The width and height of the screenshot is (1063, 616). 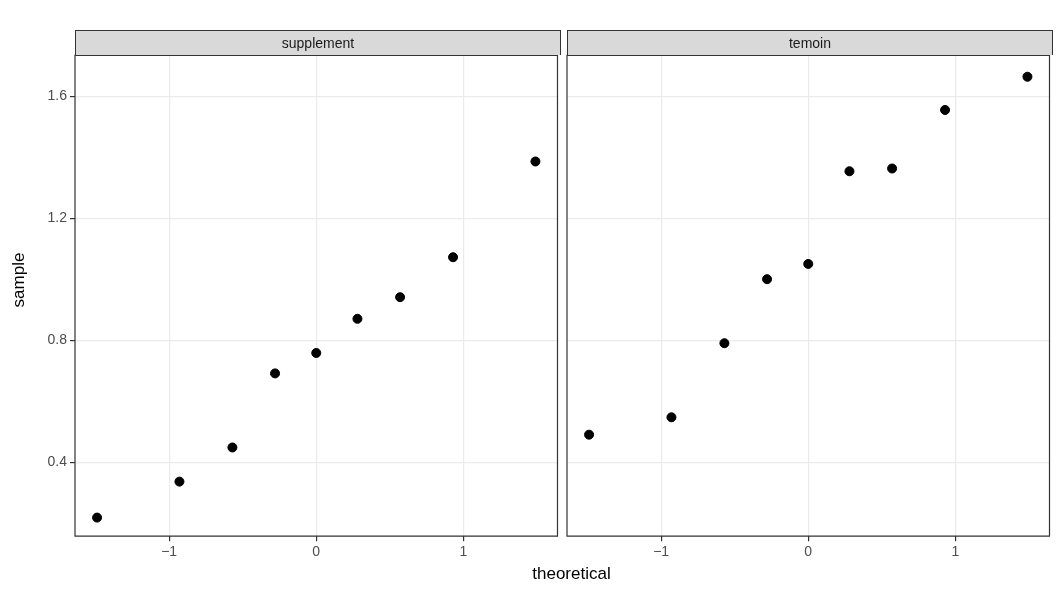 I want to click on y-axis-title: sample, so click(x=19, y=280).